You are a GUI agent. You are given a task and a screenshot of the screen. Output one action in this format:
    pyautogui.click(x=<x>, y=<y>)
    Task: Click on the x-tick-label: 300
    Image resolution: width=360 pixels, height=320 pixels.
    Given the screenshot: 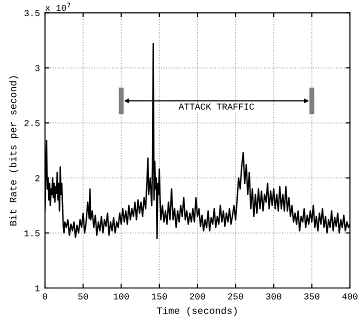 What is the action you would take?
    pyautogui.click(x=274, y=296)
    